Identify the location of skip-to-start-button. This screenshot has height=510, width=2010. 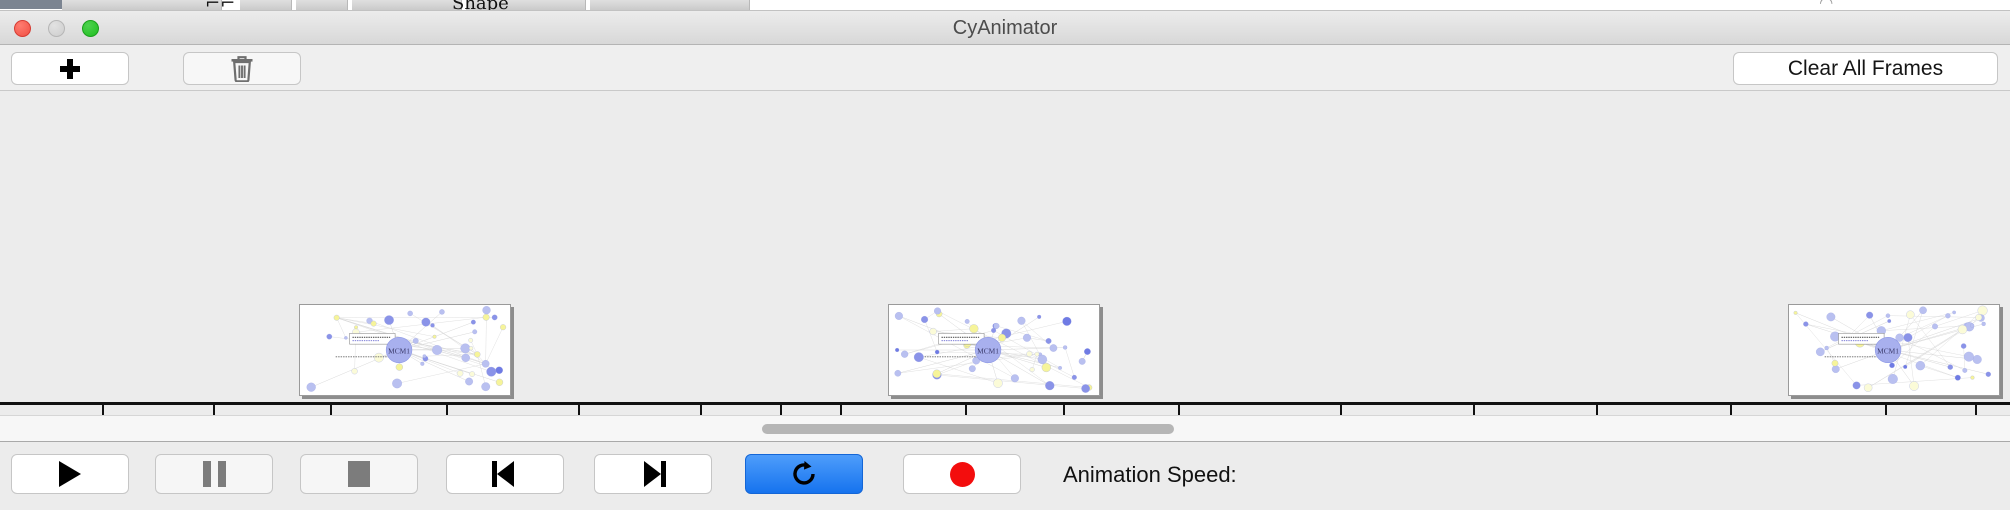
(505, 474).